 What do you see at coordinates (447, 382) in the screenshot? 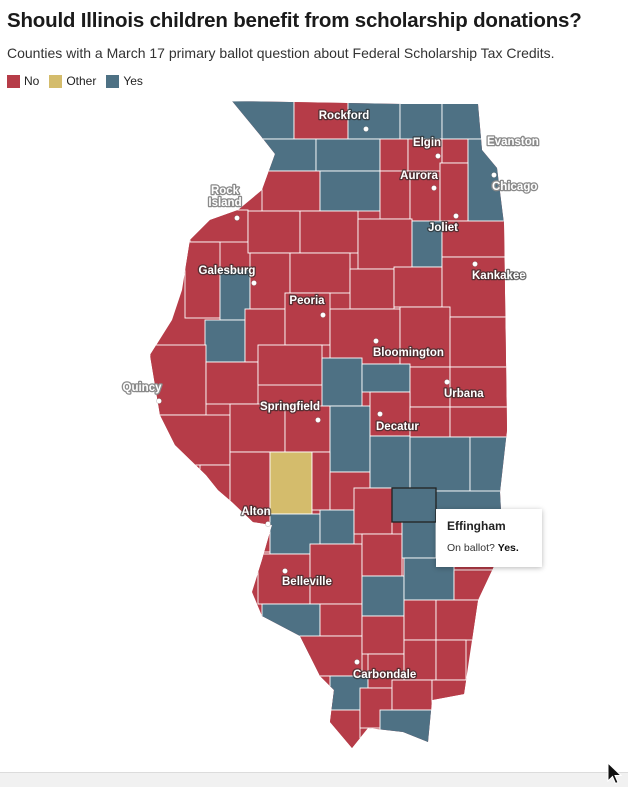
I see `city-dot-urbana` at bounding box center [447, 382].